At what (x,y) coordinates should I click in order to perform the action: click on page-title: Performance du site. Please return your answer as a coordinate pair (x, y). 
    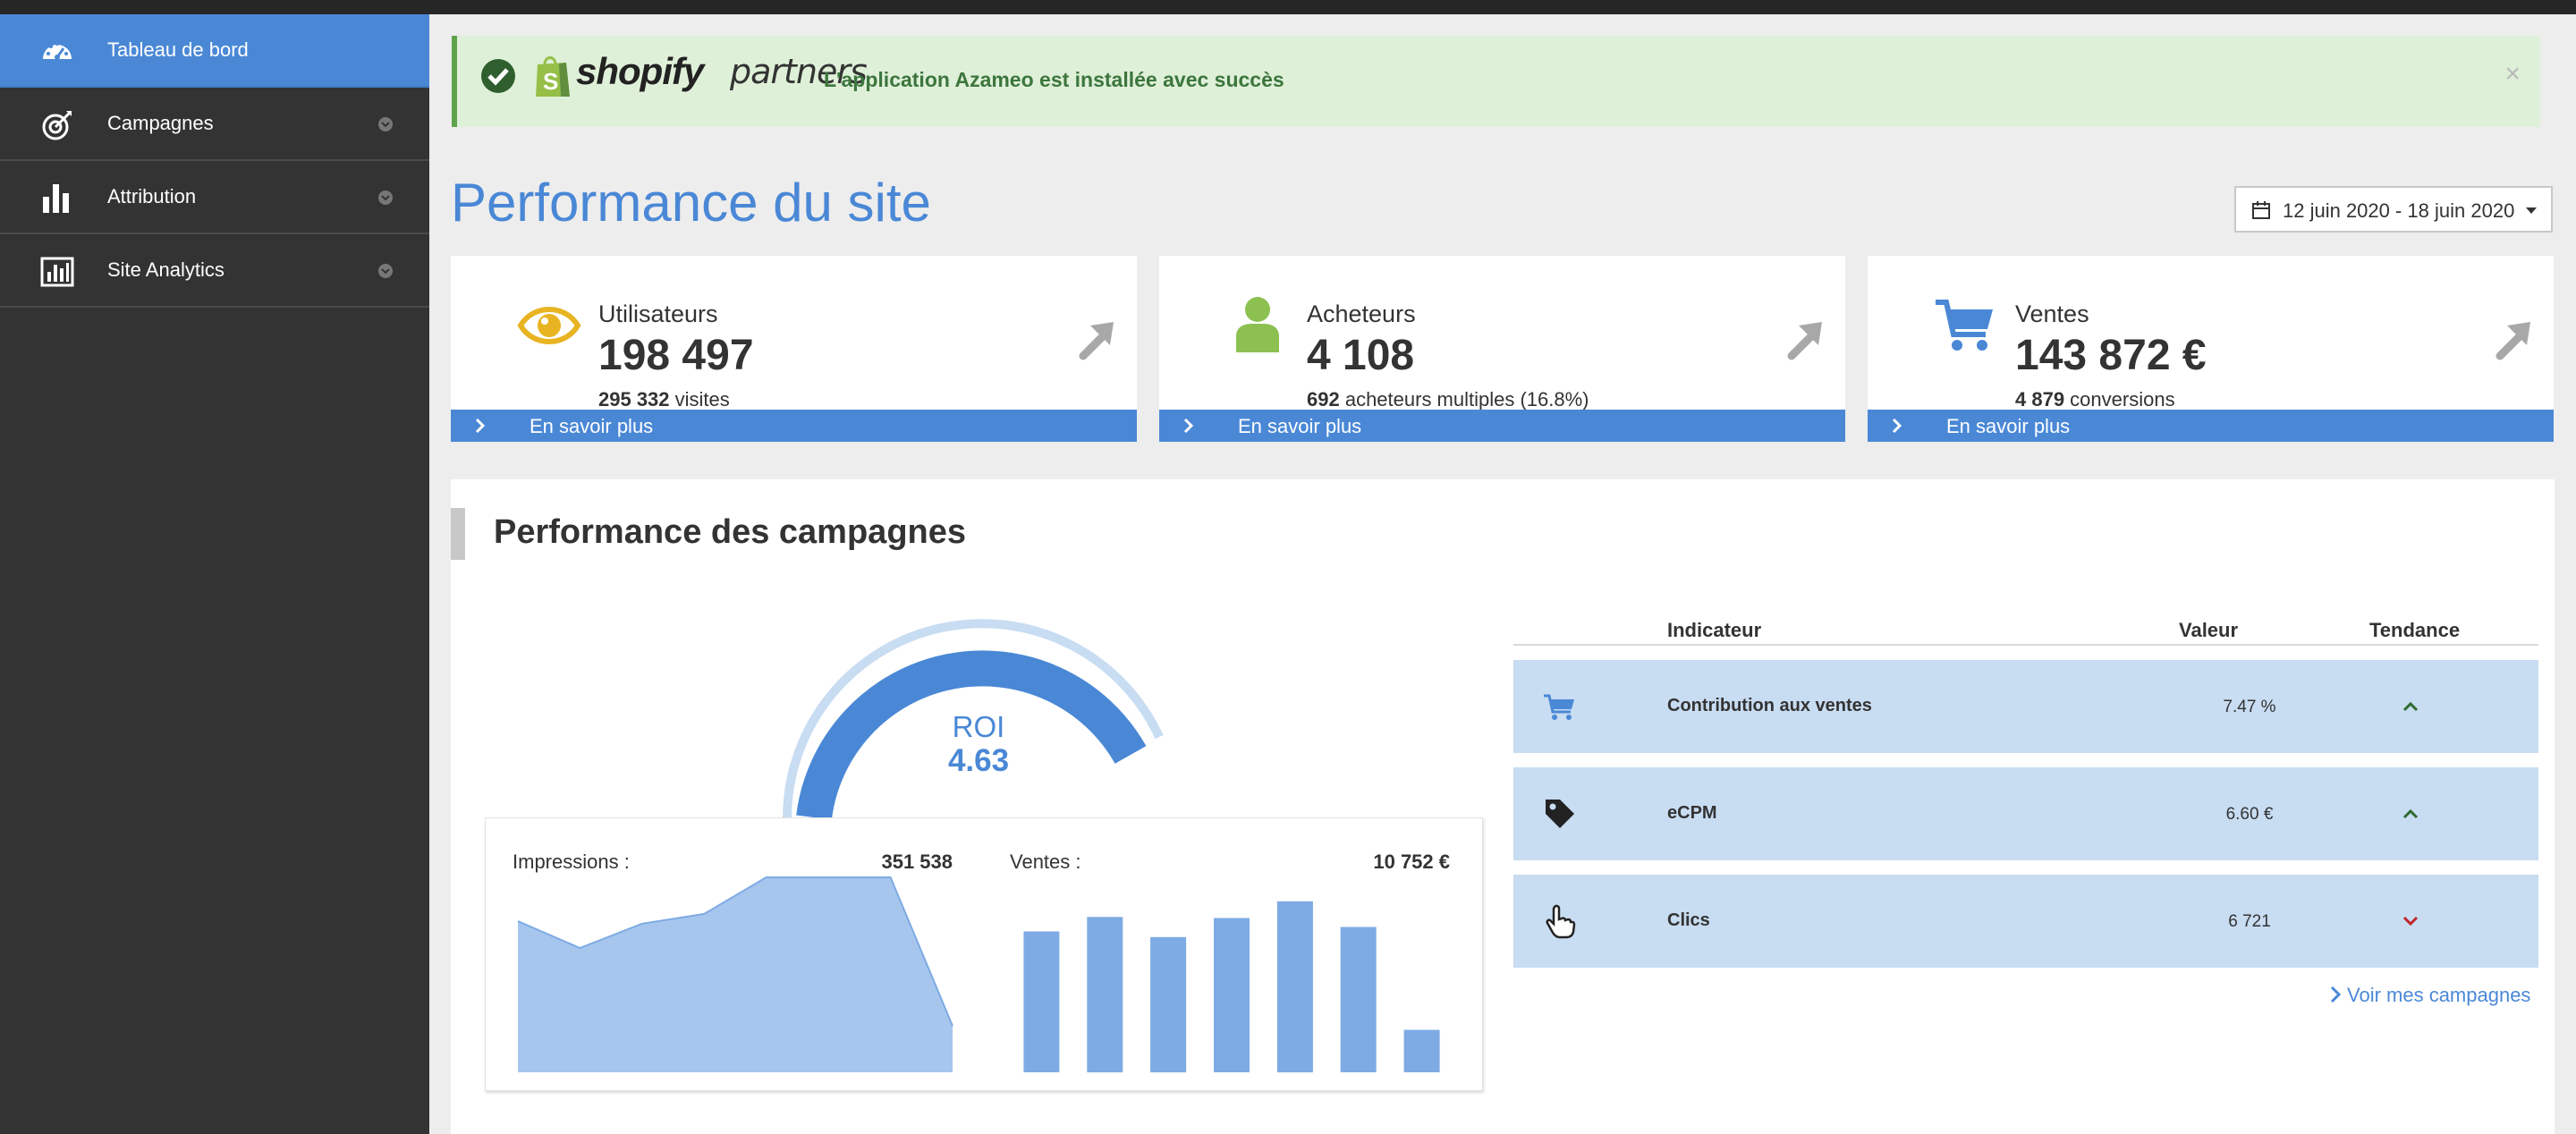
    Looking at the image, I should click on (691, 203).